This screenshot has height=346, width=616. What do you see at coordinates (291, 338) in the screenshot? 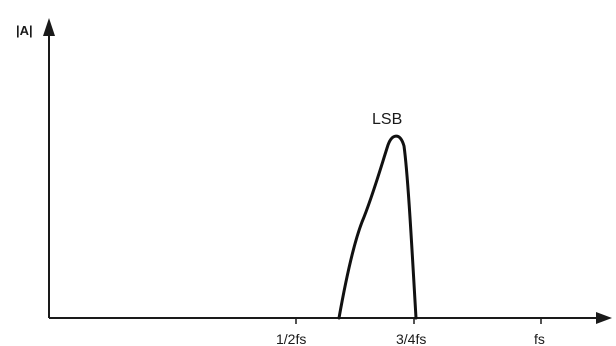
I see `tick-label-half-fs: 1/2fs` at bounding box center [291, 338].